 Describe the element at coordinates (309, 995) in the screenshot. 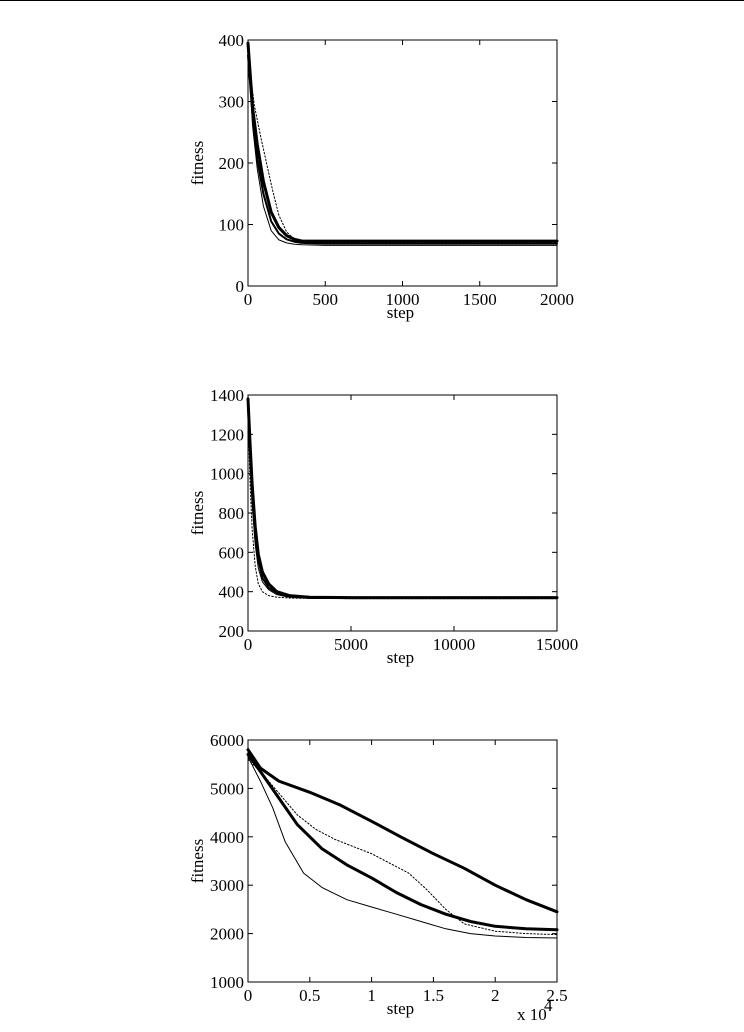

I see `x-tick-label: 0.5` at that location.